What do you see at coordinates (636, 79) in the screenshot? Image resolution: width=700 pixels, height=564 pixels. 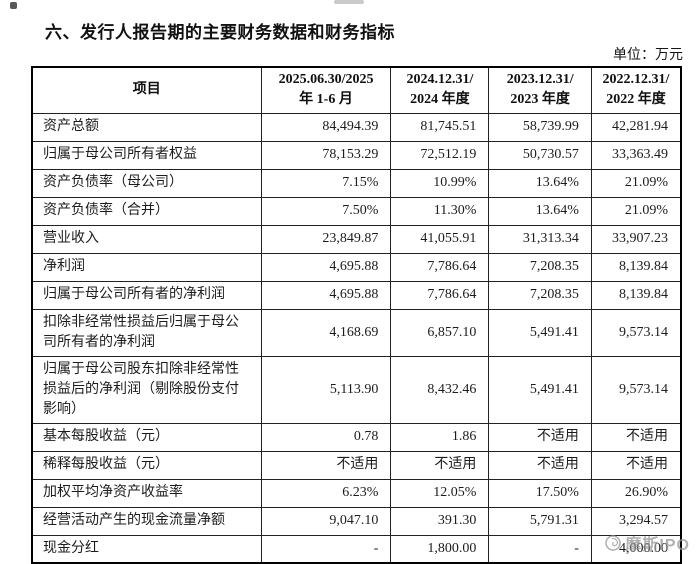 I see `column-header-line1: 2022.12.31/` at bounding box center [636, 79].